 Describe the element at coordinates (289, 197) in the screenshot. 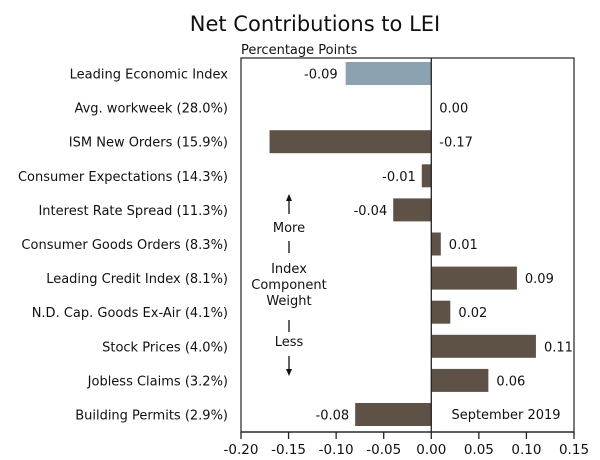

I see `arrow-up-icon` at that location.